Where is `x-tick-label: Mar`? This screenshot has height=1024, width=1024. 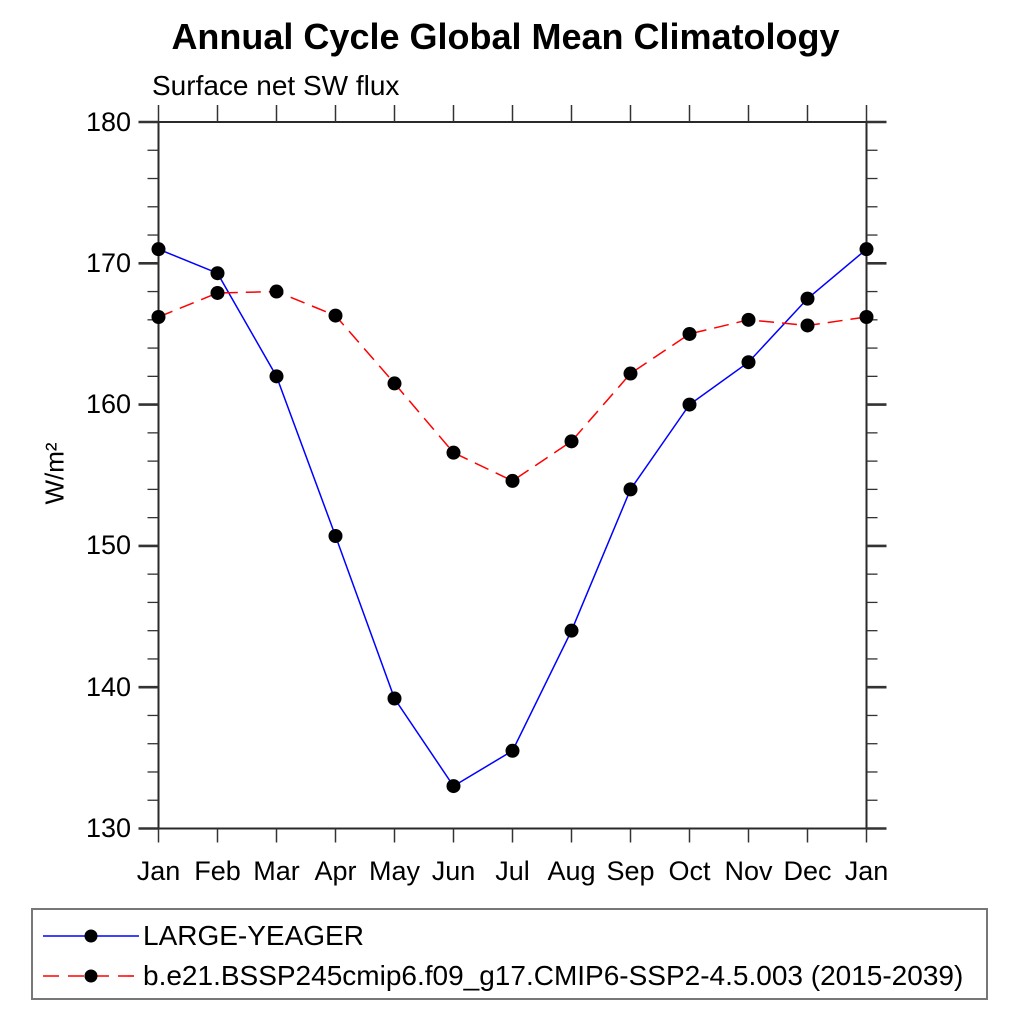
x-tick-label: Mar is located at coordinates (276, 871).